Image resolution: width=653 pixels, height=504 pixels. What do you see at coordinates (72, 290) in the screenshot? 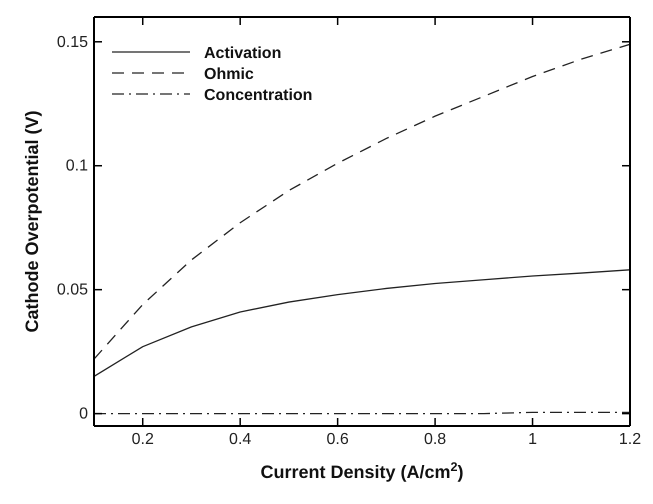
I see `y-tick-label: 0.05` at bounding box center [72, 290].